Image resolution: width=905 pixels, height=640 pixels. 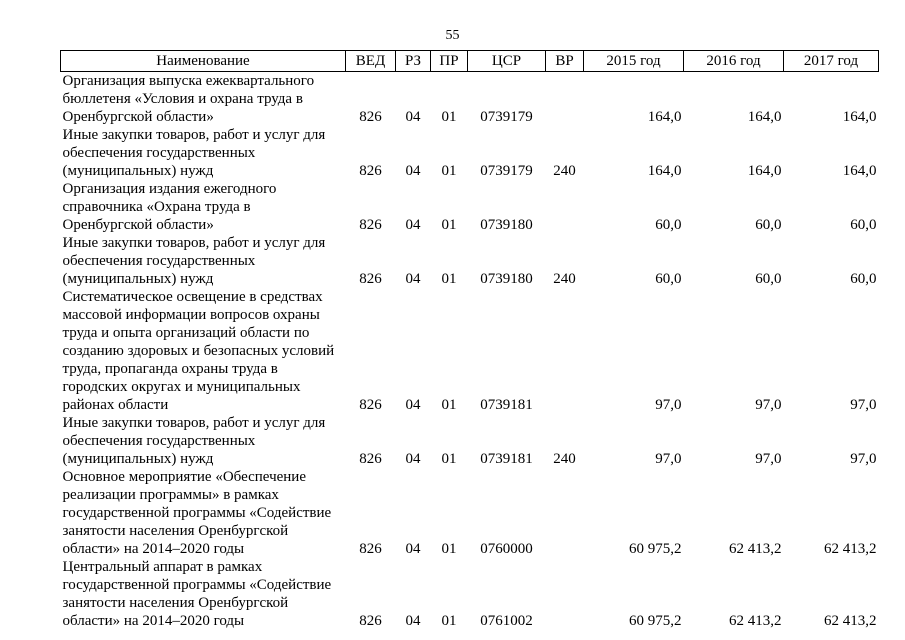 What do you see at coordinates (506, 61) in the screenshot?
I see `header-csr: ЦСР` at bounding box center [506, 61].